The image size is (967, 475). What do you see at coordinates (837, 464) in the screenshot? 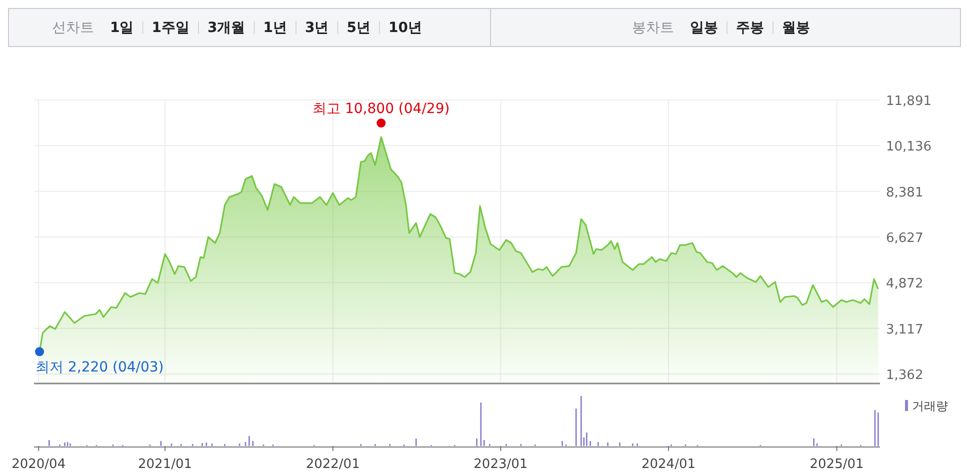
I see `x-tick-label: 2025/01` at bounding box center [837, 464].